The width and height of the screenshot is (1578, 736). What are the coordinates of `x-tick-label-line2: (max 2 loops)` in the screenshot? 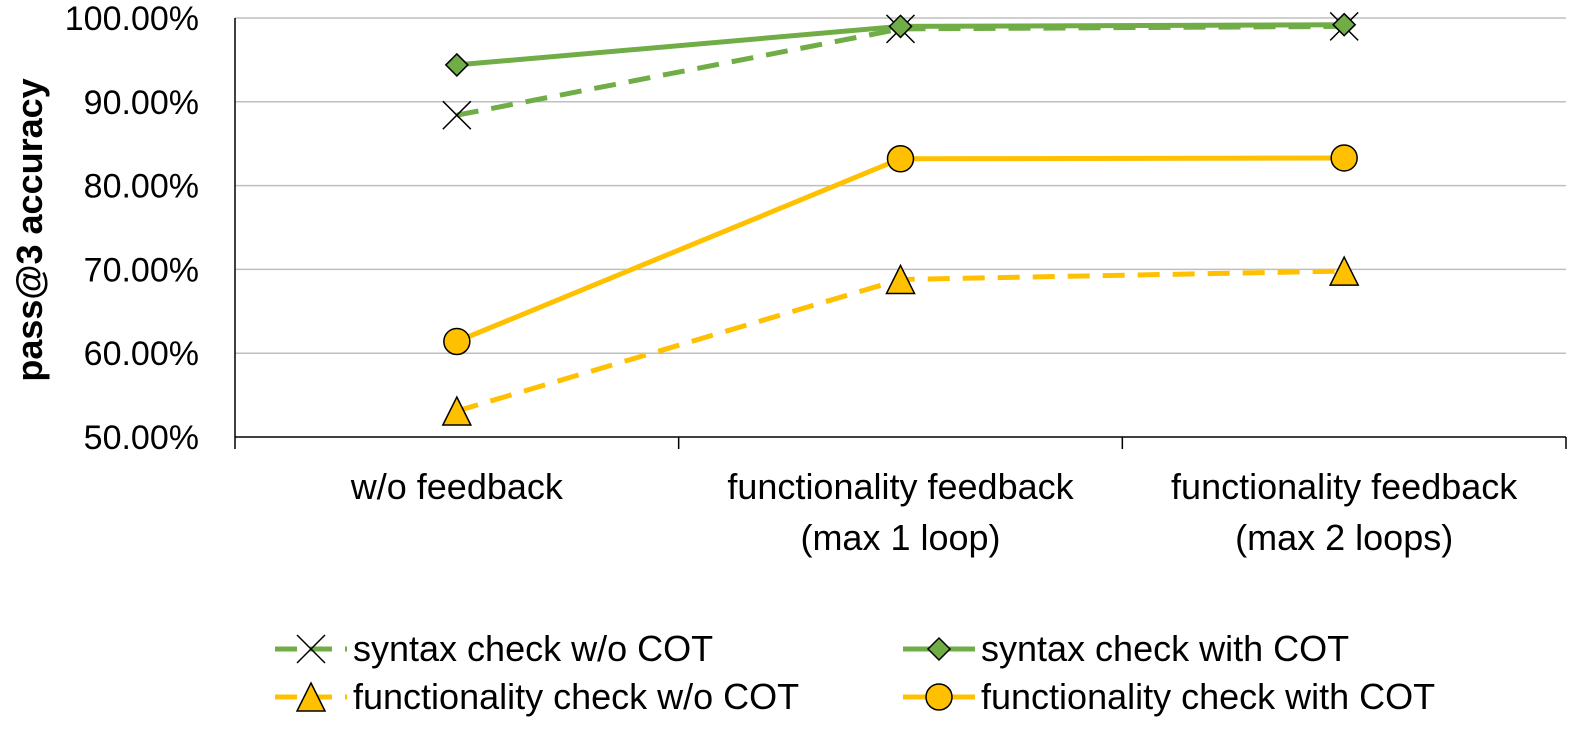 It's located at (1344, 537).